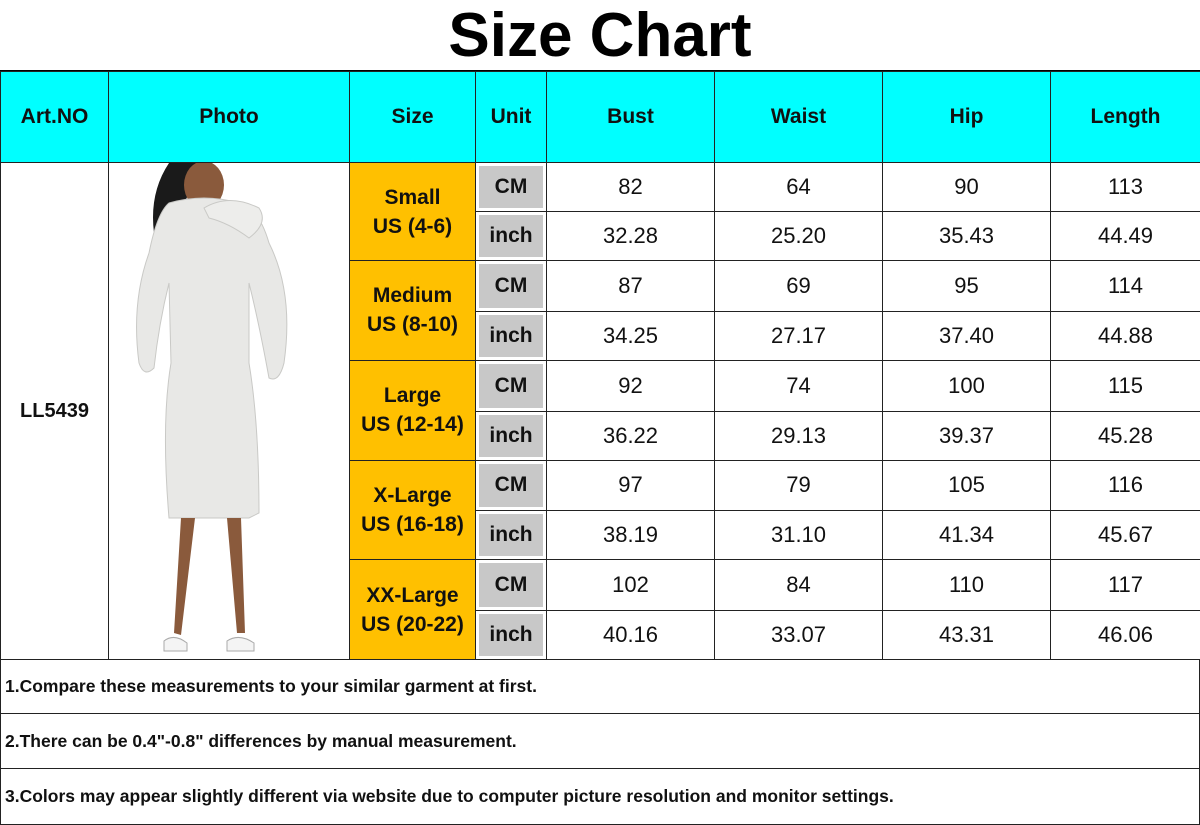 Image resolution: width=1200 pixels, height=825 pixels. What do you see at coordinates (966, 385) in the screenshot?
I see `hip-value: 100` at bounding box center [966, 385].